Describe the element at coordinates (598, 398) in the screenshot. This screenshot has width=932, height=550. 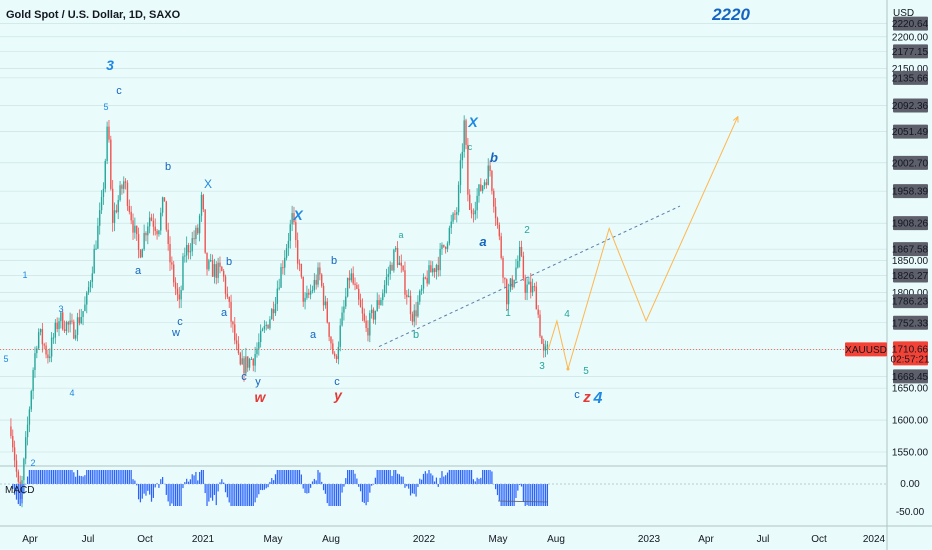
I see `wave-label: 4` at that location.